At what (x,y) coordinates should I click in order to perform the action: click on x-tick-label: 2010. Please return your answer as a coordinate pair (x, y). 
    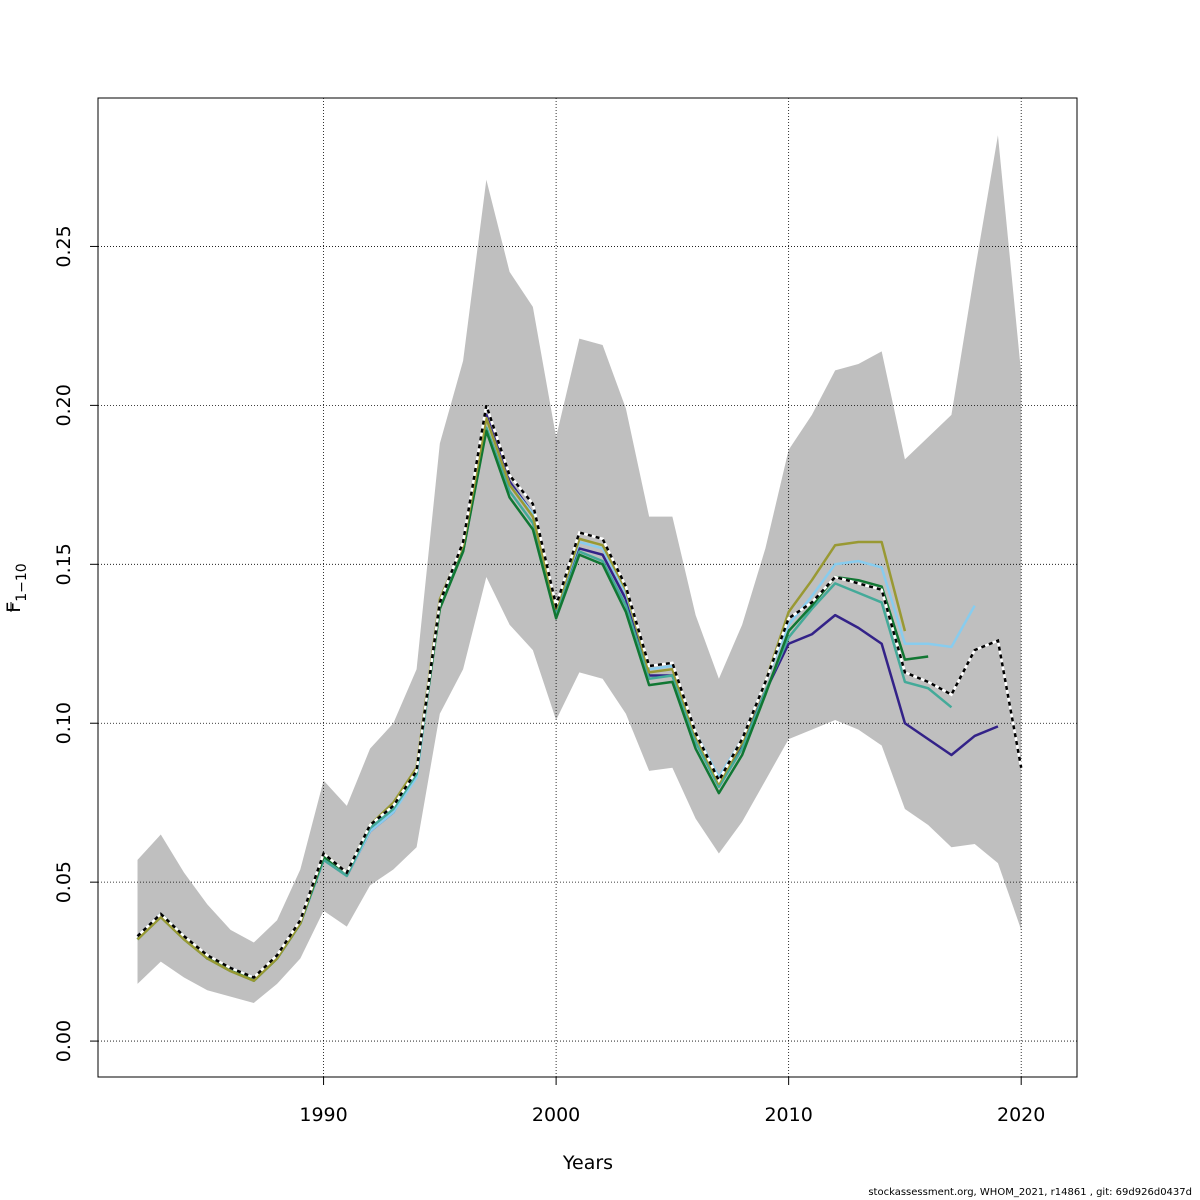
    Looking at the image, I should click on (788, 1115).